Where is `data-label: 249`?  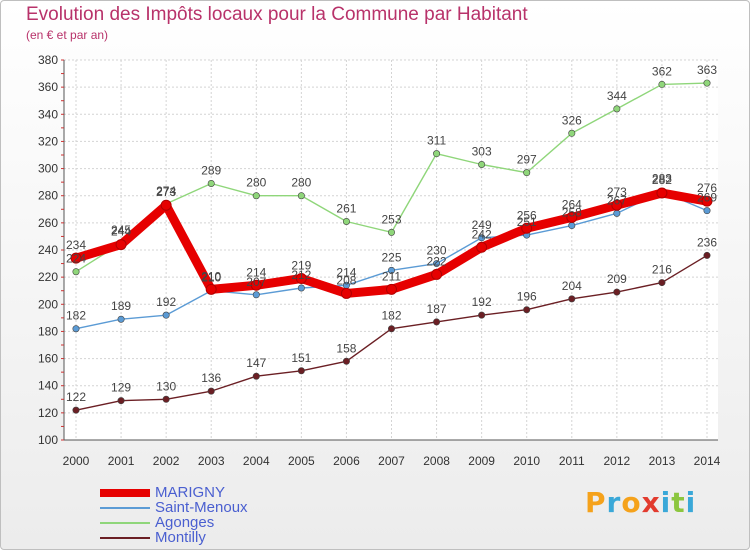
data-label: 249 is located at coordinates (482, 225).